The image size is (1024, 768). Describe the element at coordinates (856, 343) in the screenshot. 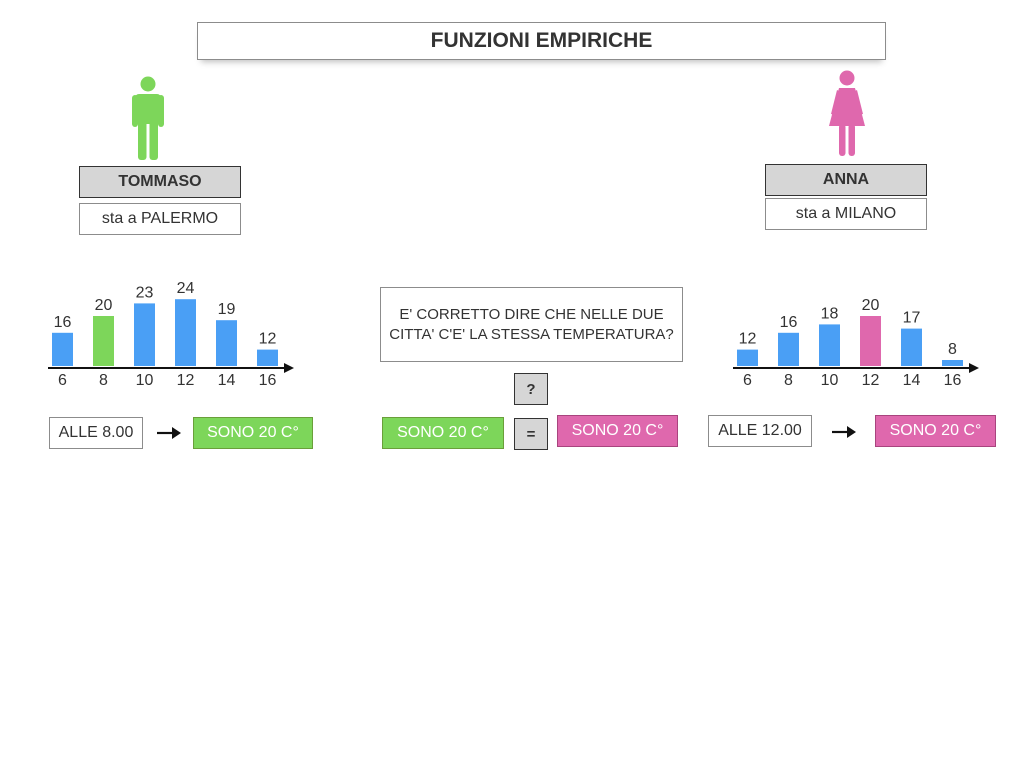

I see `temperature-chart-right: 12 6 16 8 18 10 20 12 17 14 8 16` at that location.